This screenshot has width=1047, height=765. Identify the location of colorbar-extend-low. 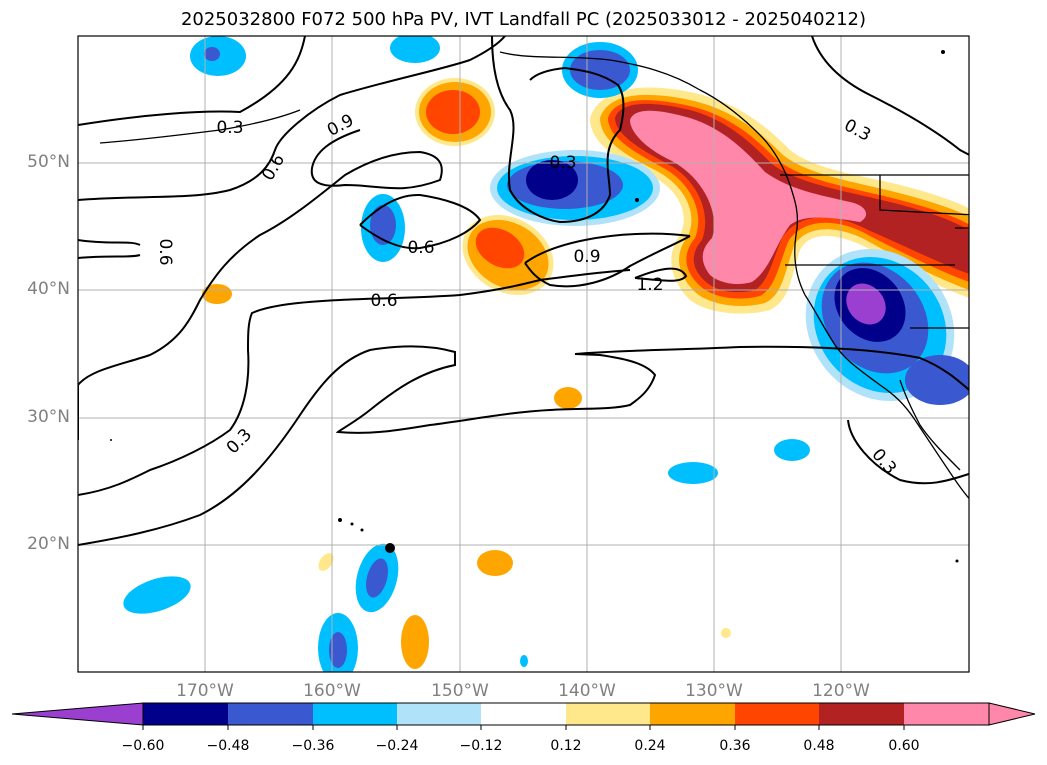
(77, 714).